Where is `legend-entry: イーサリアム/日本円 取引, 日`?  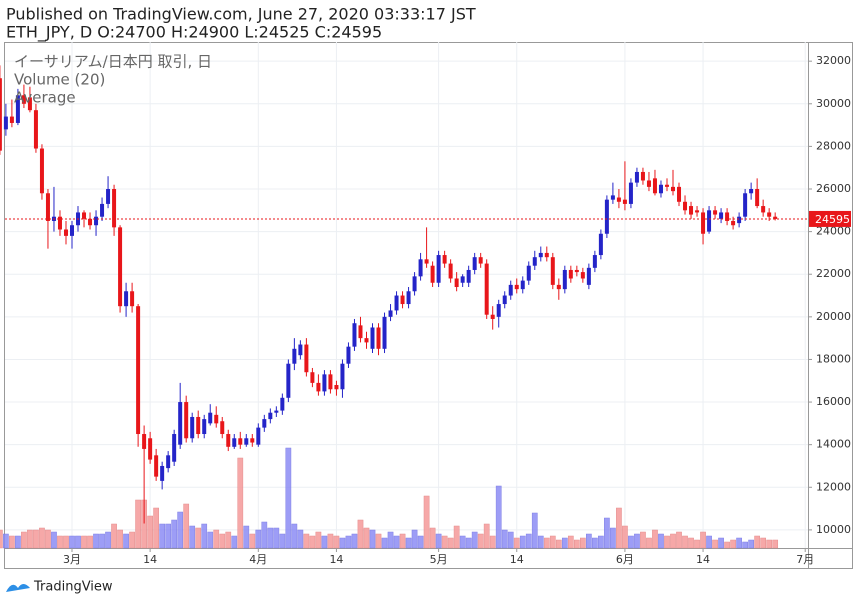 legend-entry: イーサリアム/日本円 取引, 日 is located at coordinates (113, 62).